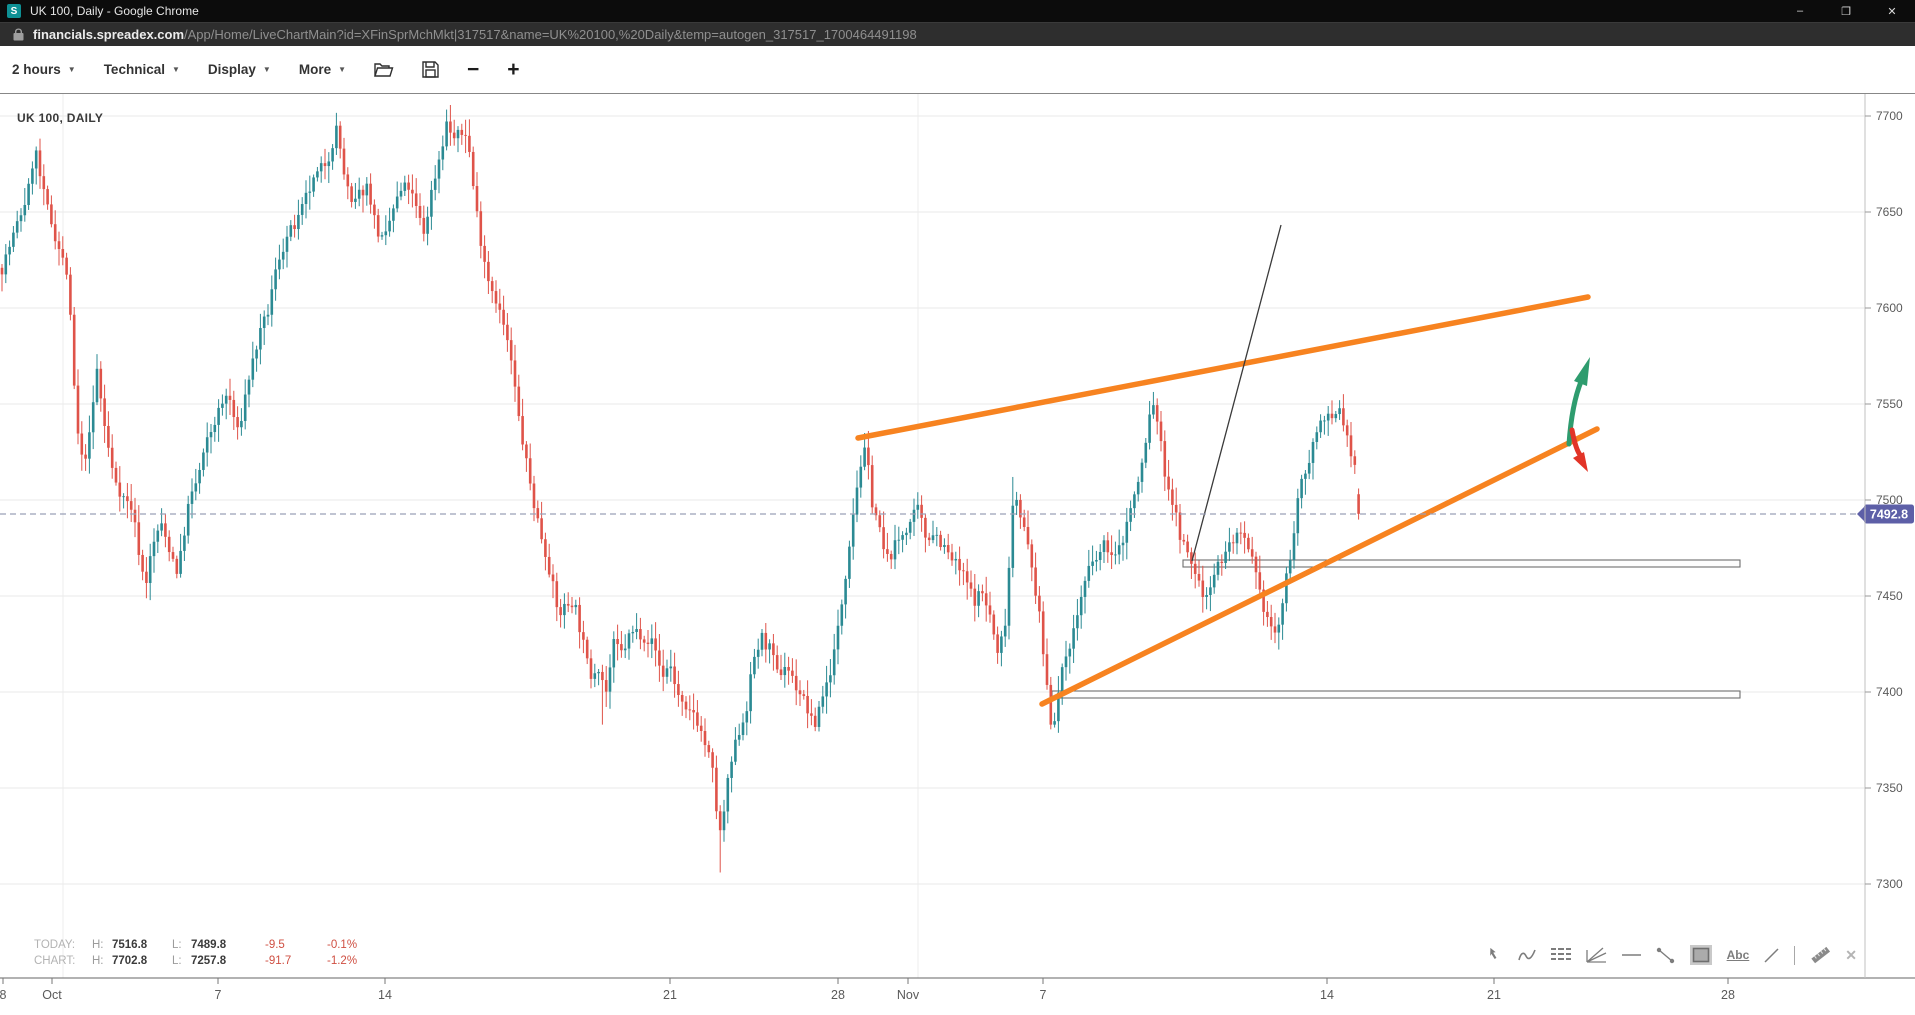 The width and height of the screenshot is (1915, 1015). What do you see at coordinates (1889, 596) in the screenshot?
I see `svg-text: 7450` at bounding box center [1889, 596].